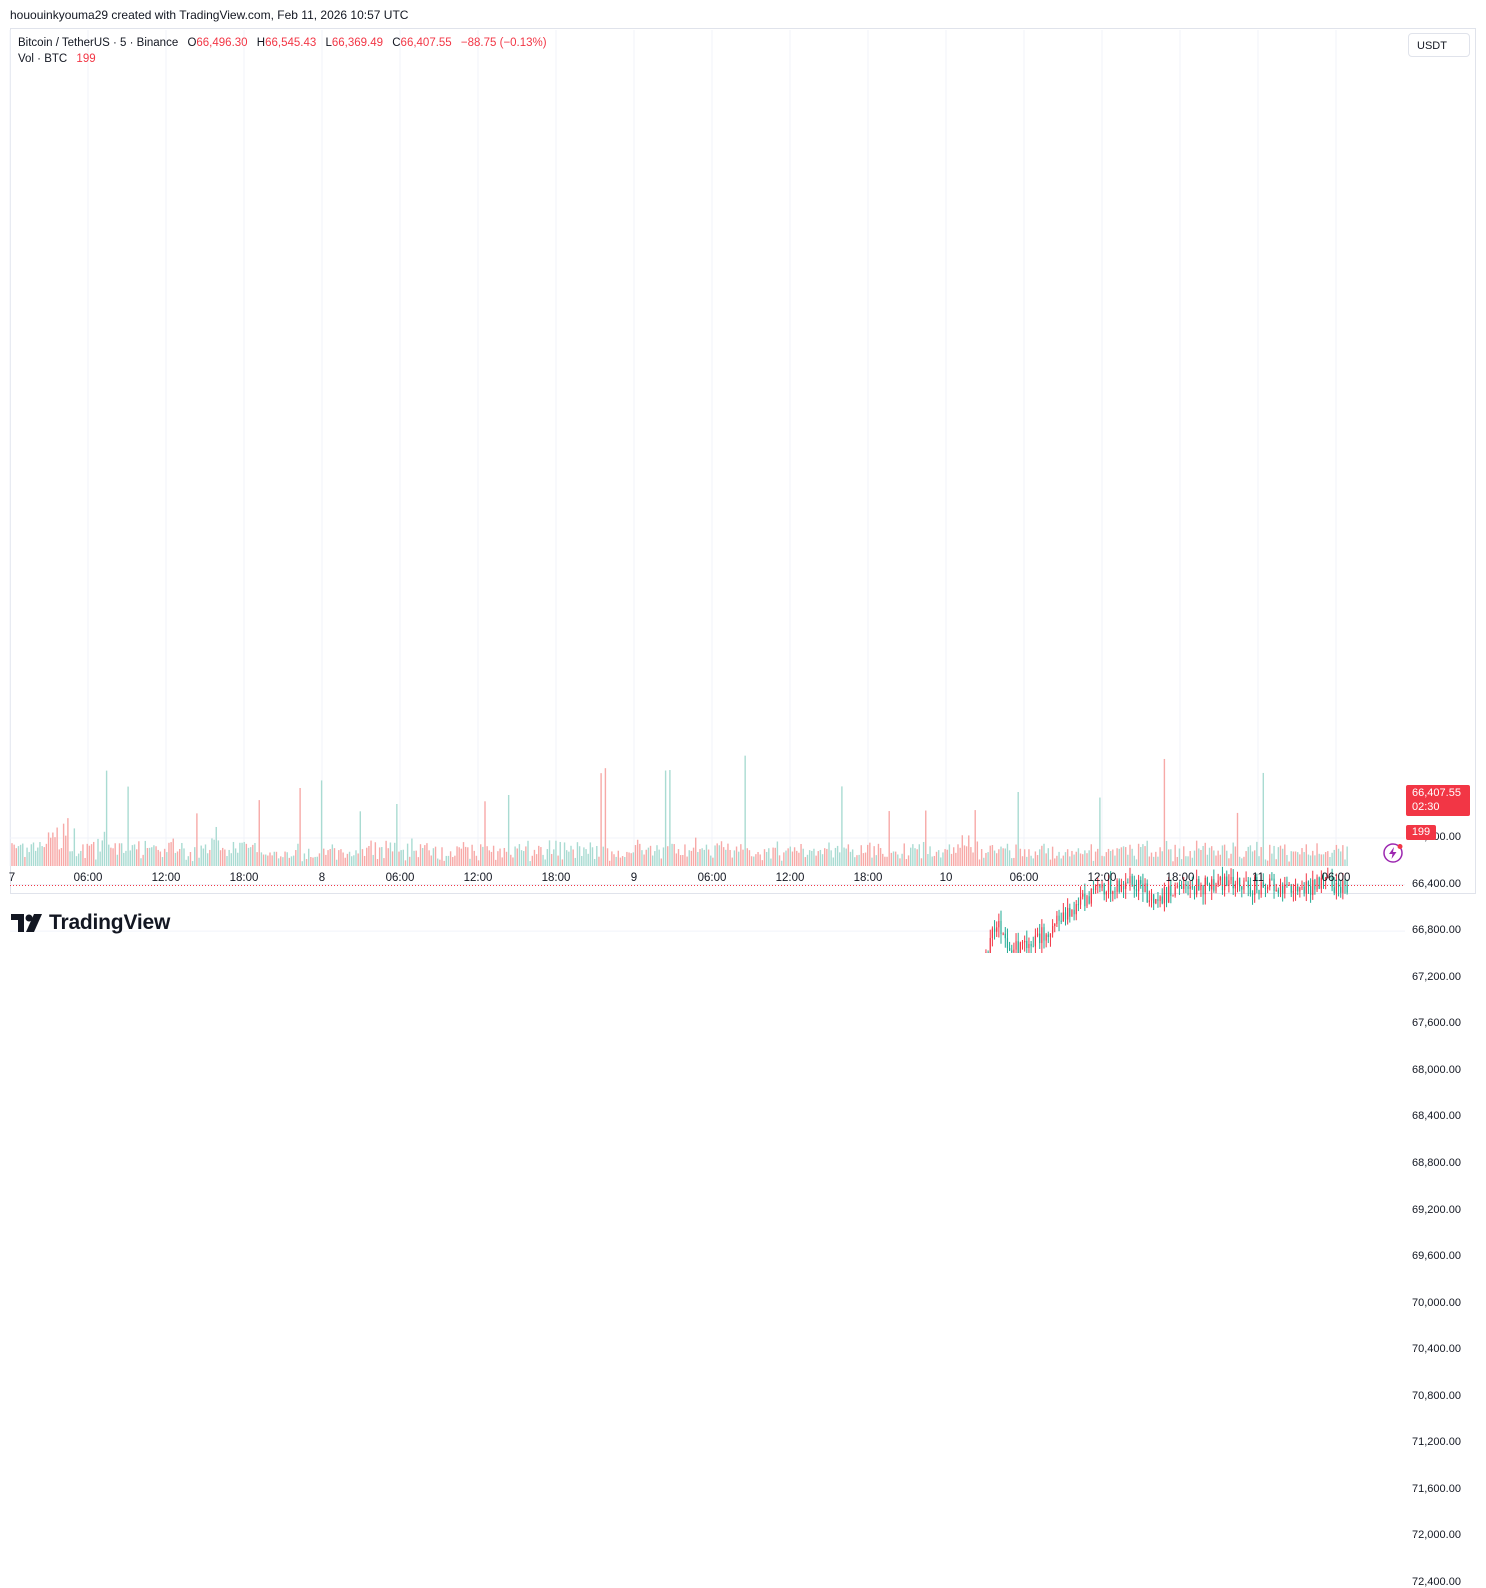  Describe the element at coordinates (1439, 45) in the screenshot. I see `currency-button: USDT` at that location.